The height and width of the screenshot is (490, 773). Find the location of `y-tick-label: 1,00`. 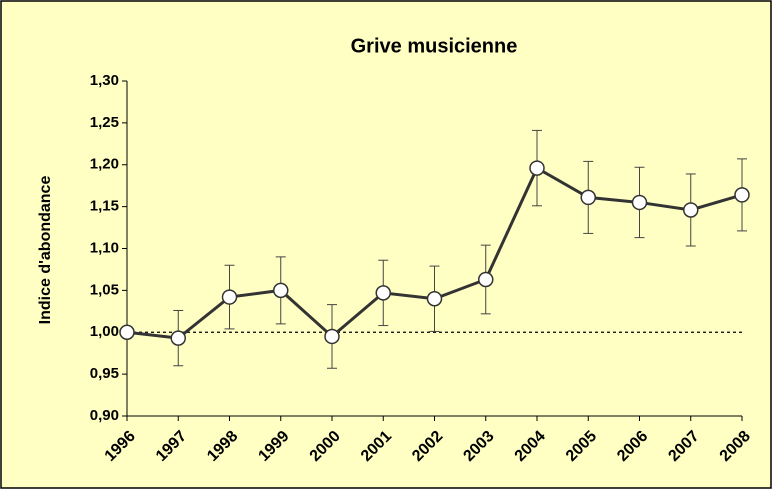

y-tick-label: 1,00 is located at coordinates (104, 331).